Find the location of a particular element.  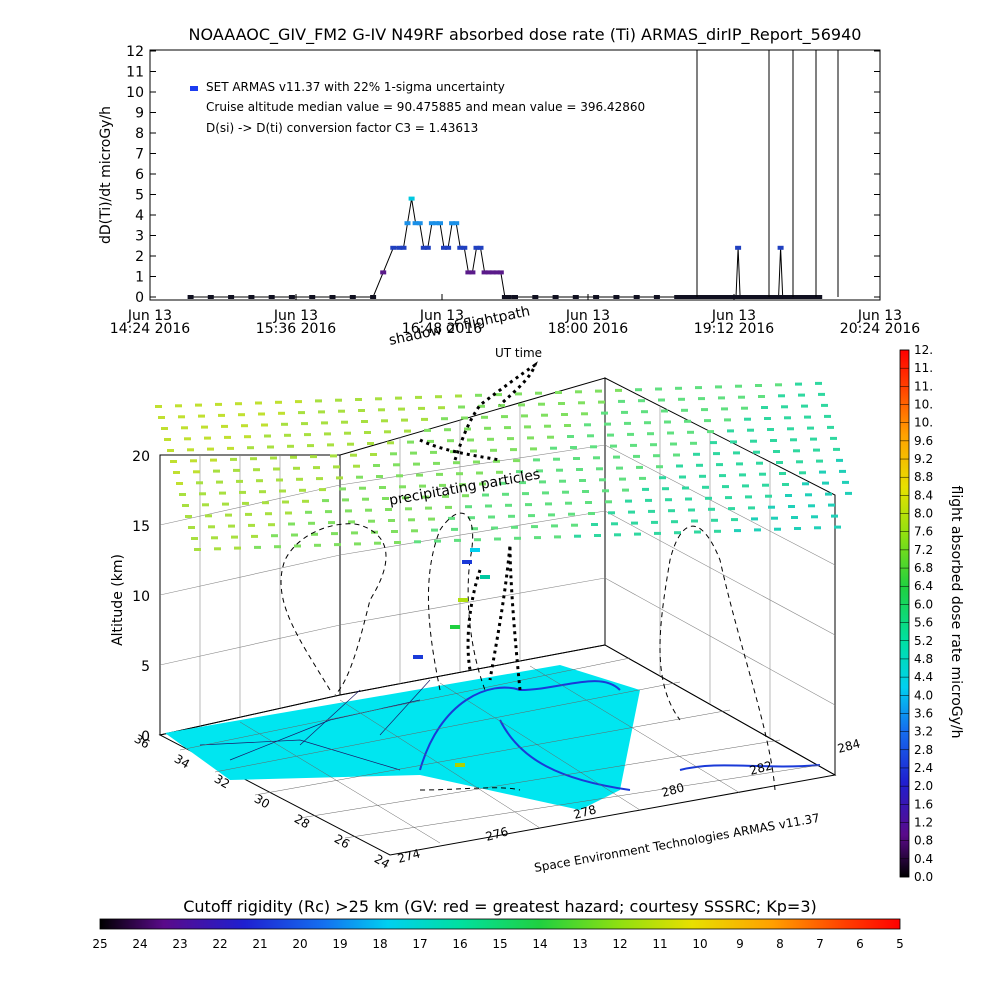

dose-colorbar-tick-label: 11. is located at coordinates (923, 386).